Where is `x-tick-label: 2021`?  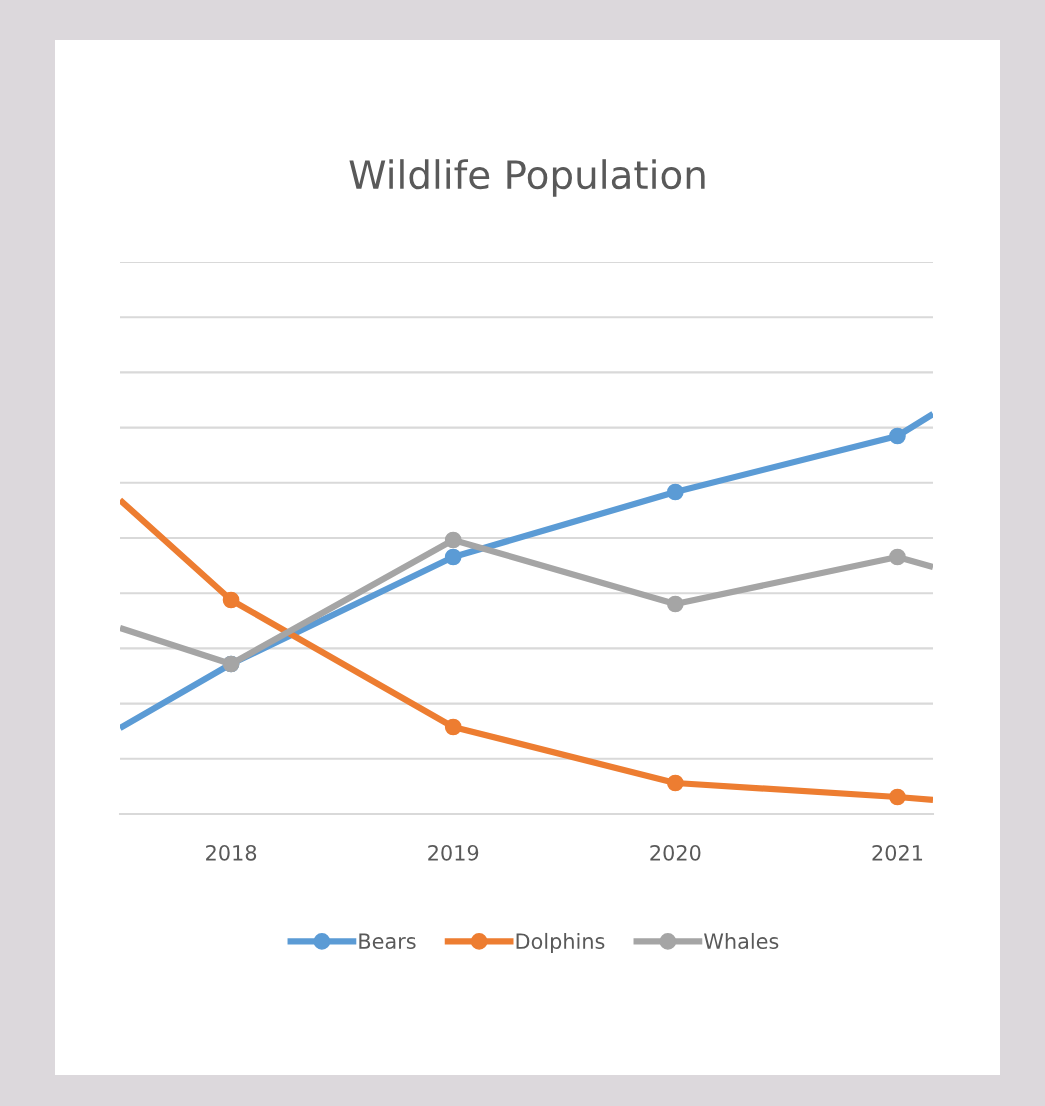
x-tick-label: 2021 is located at coordinates (897, 852).